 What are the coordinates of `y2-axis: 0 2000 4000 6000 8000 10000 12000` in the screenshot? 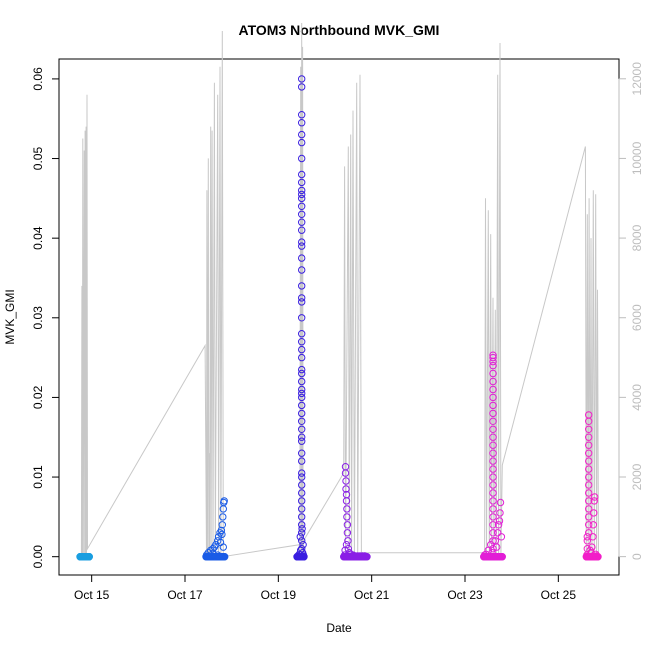 It's located at (631, 311).